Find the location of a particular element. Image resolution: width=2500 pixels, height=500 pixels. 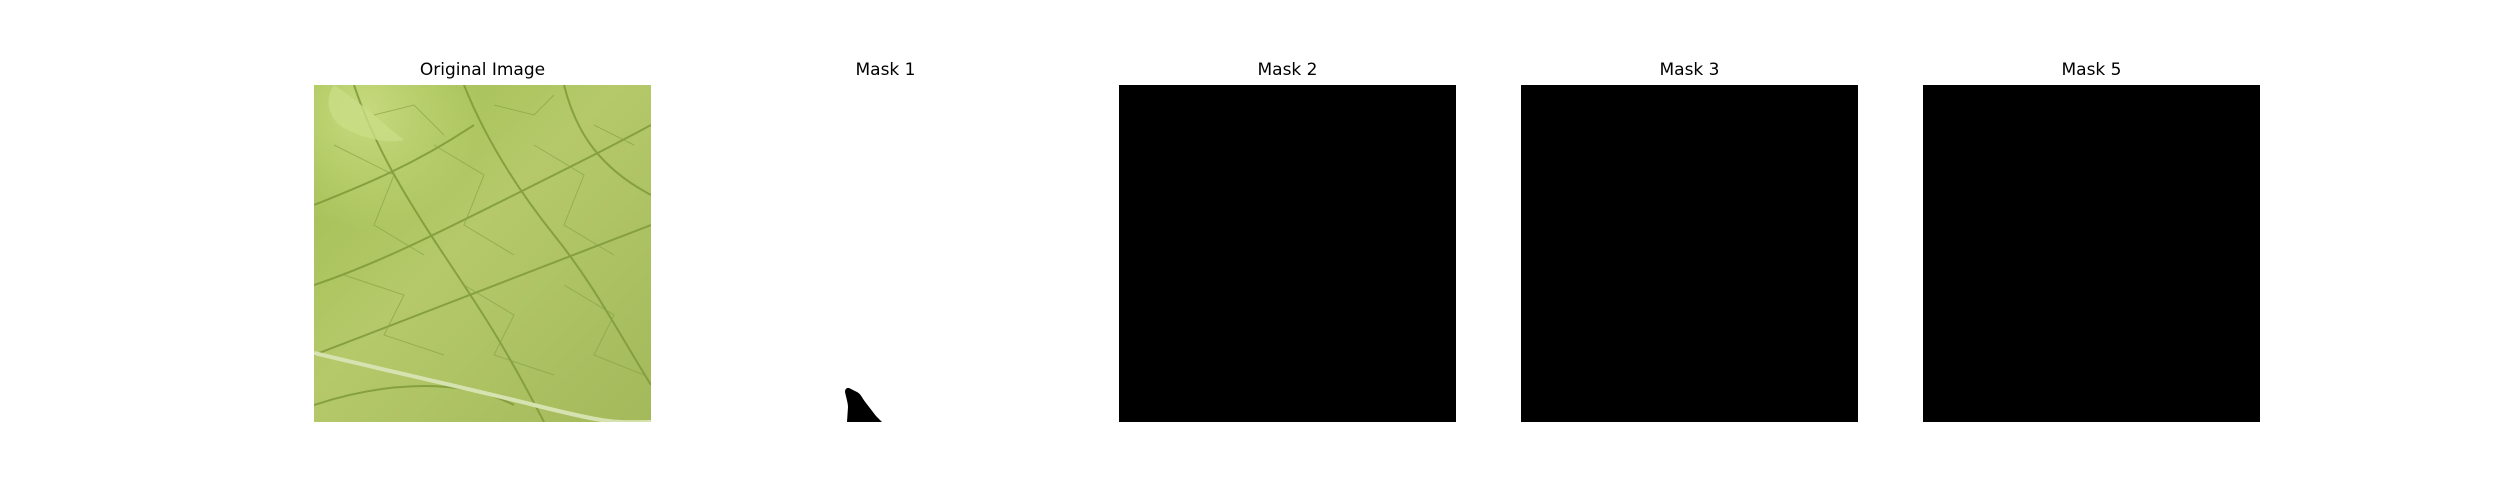

panel-mask-2: Mask 2 is located at coordinates (1287, 250).